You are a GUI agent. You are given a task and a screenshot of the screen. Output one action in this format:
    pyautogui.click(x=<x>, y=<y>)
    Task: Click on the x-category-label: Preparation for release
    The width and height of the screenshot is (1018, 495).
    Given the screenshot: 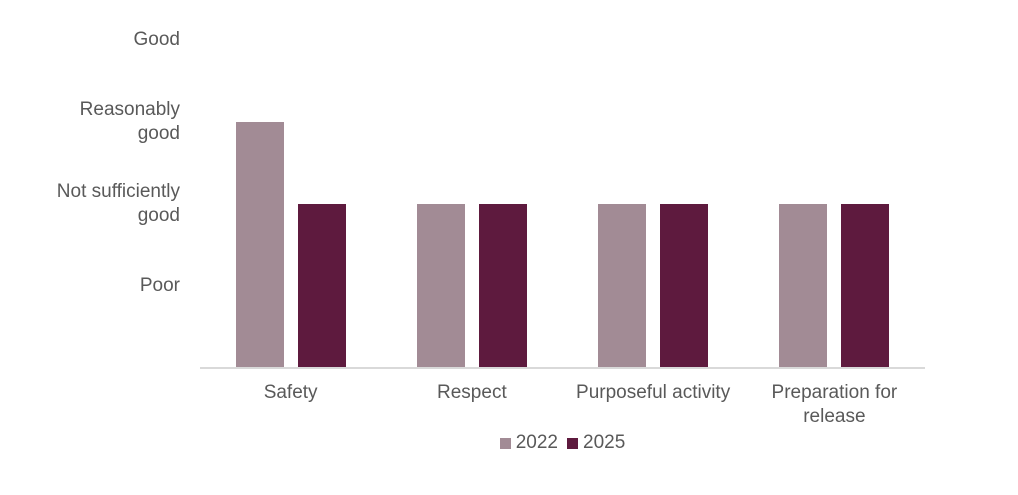 What is the action you would take?
    pyautogui.click(x=834, y=404)
    